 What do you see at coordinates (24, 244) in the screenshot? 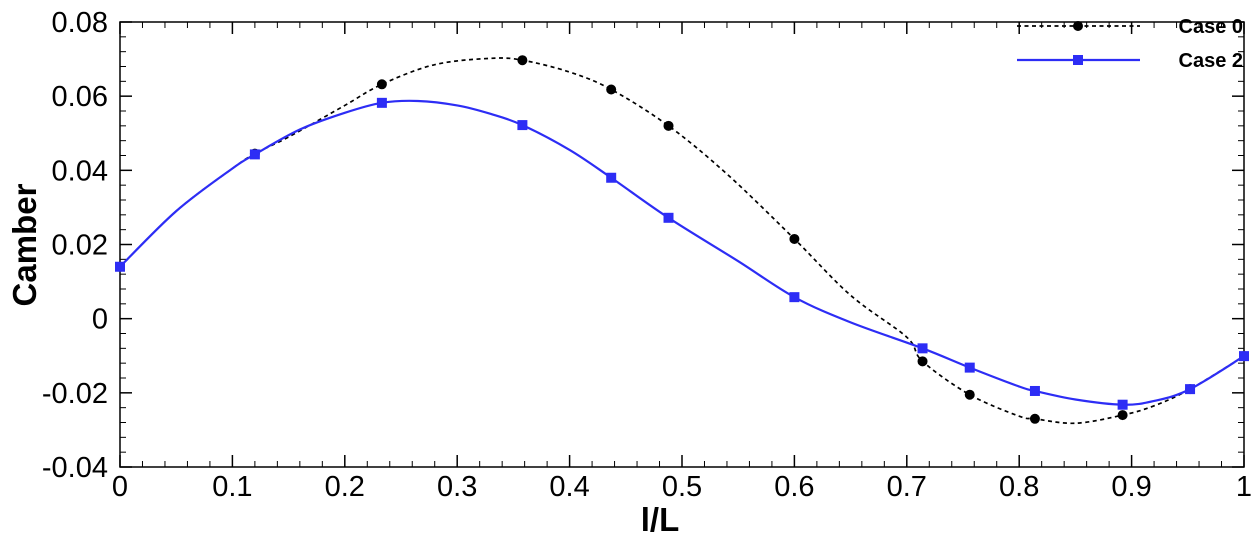
I see `y-axis-title: Camber` at bounding box center [24, 244].